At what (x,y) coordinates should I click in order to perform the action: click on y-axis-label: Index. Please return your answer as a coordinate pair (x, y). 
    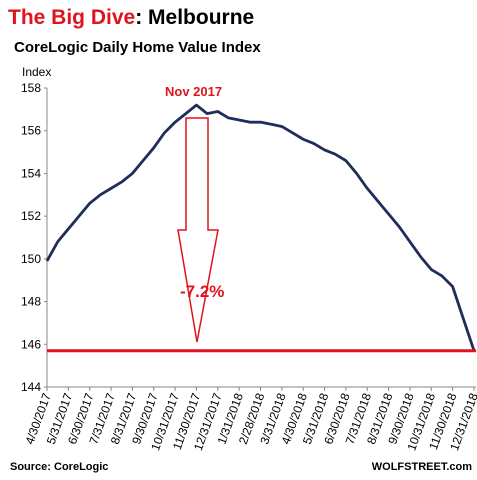
    Looking at the image, I should click on (36, 72).